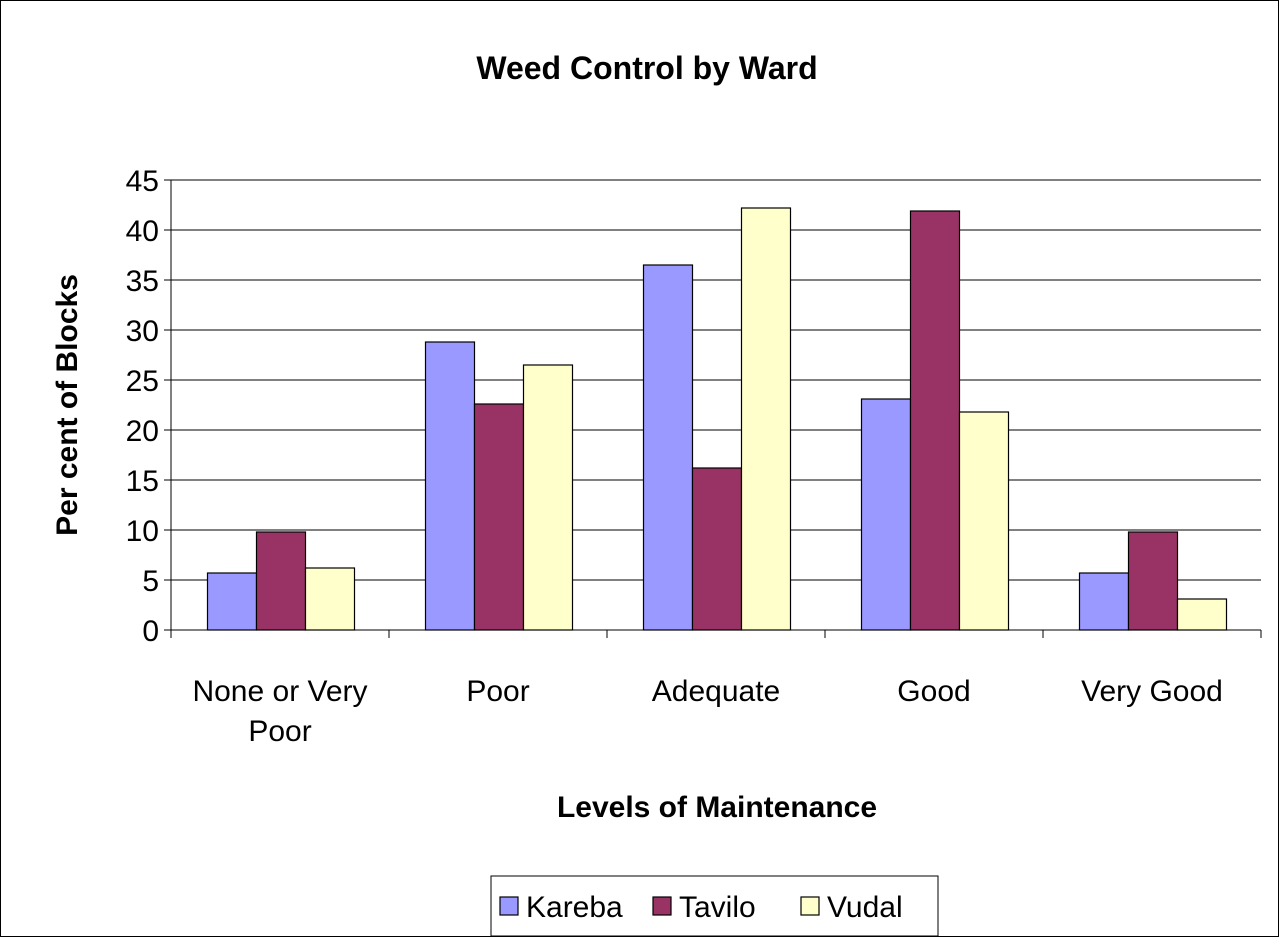  I want to click on x-category-label-line: Adequate, so click(716, 691).